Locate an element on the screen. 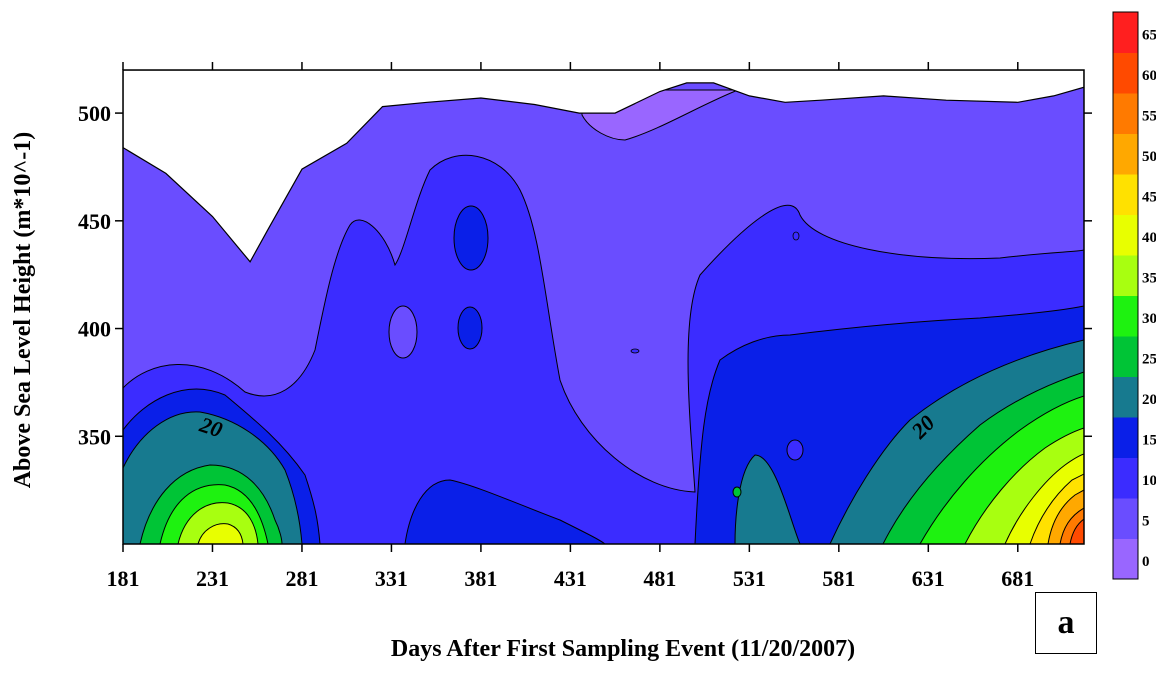  x-tick-label: 531 is located at coordinates (749, 578).